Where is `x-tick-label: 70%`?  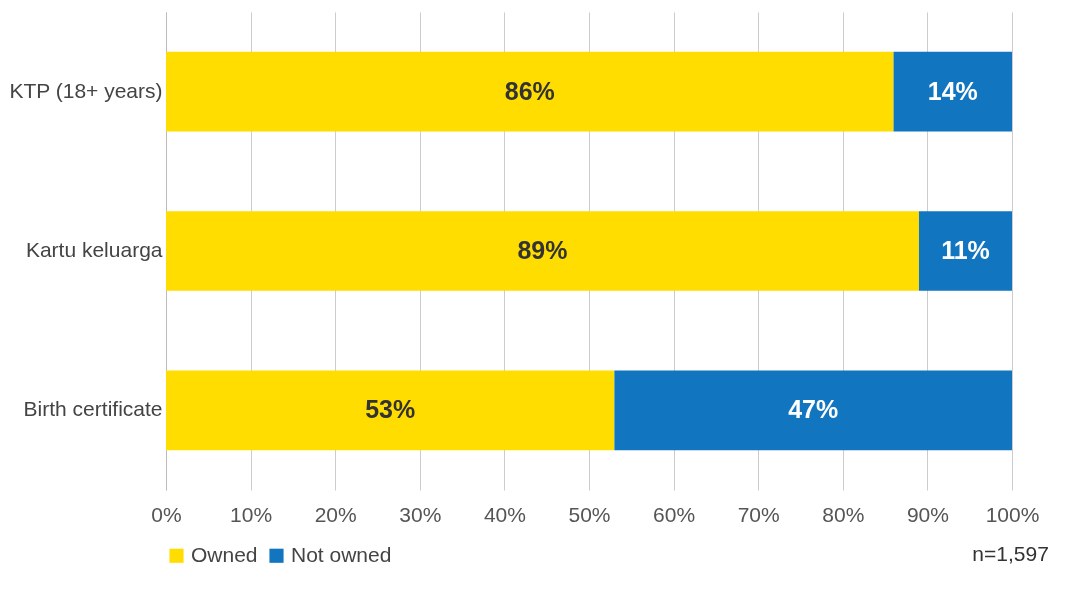 x-tick-label: 70% is located at coordinates (758, 514).